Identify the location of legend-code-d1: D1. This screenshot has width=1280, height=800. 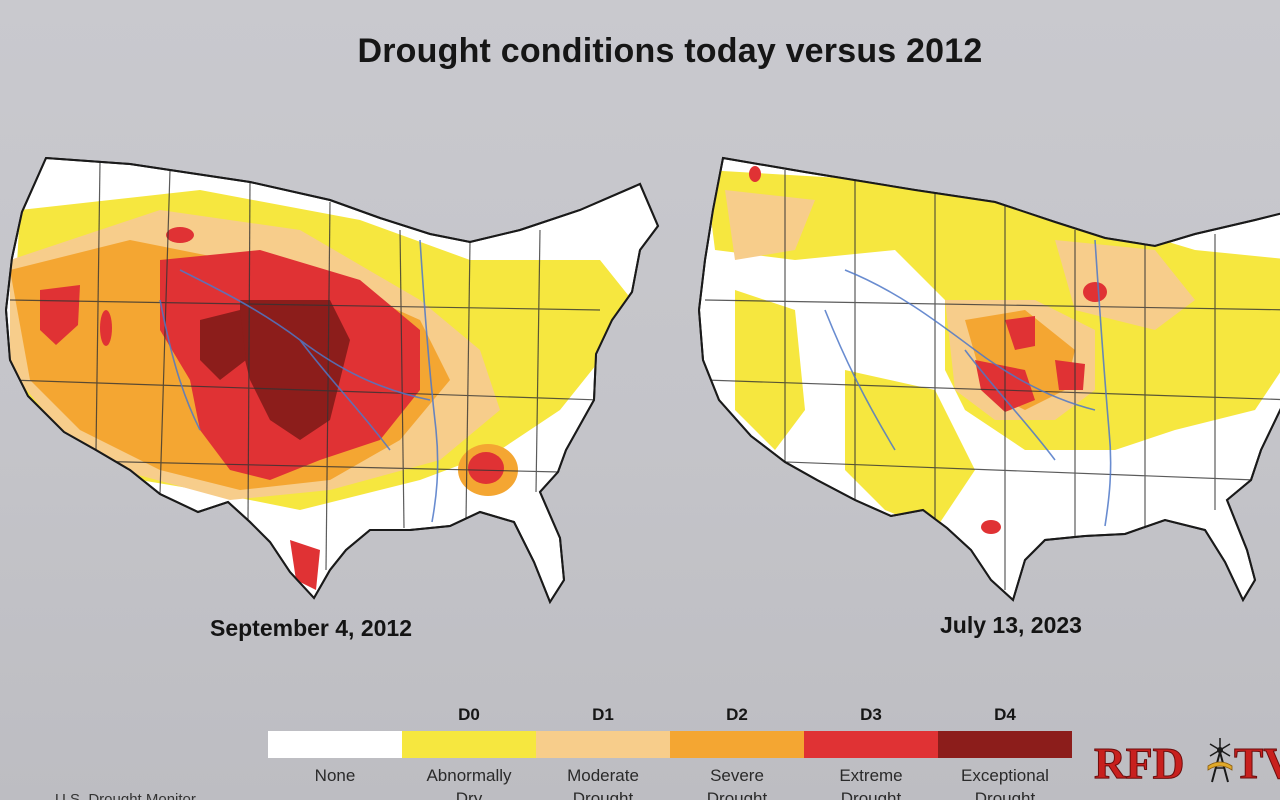
(603, 714).